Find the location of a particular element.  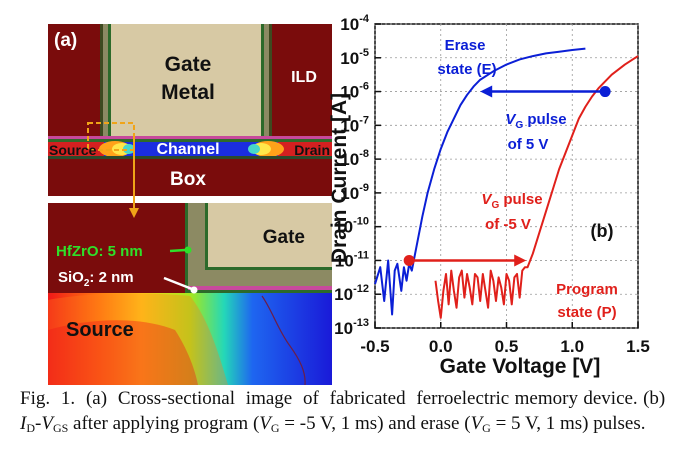

ild-label: ILD is located at coordinates (304, 77).